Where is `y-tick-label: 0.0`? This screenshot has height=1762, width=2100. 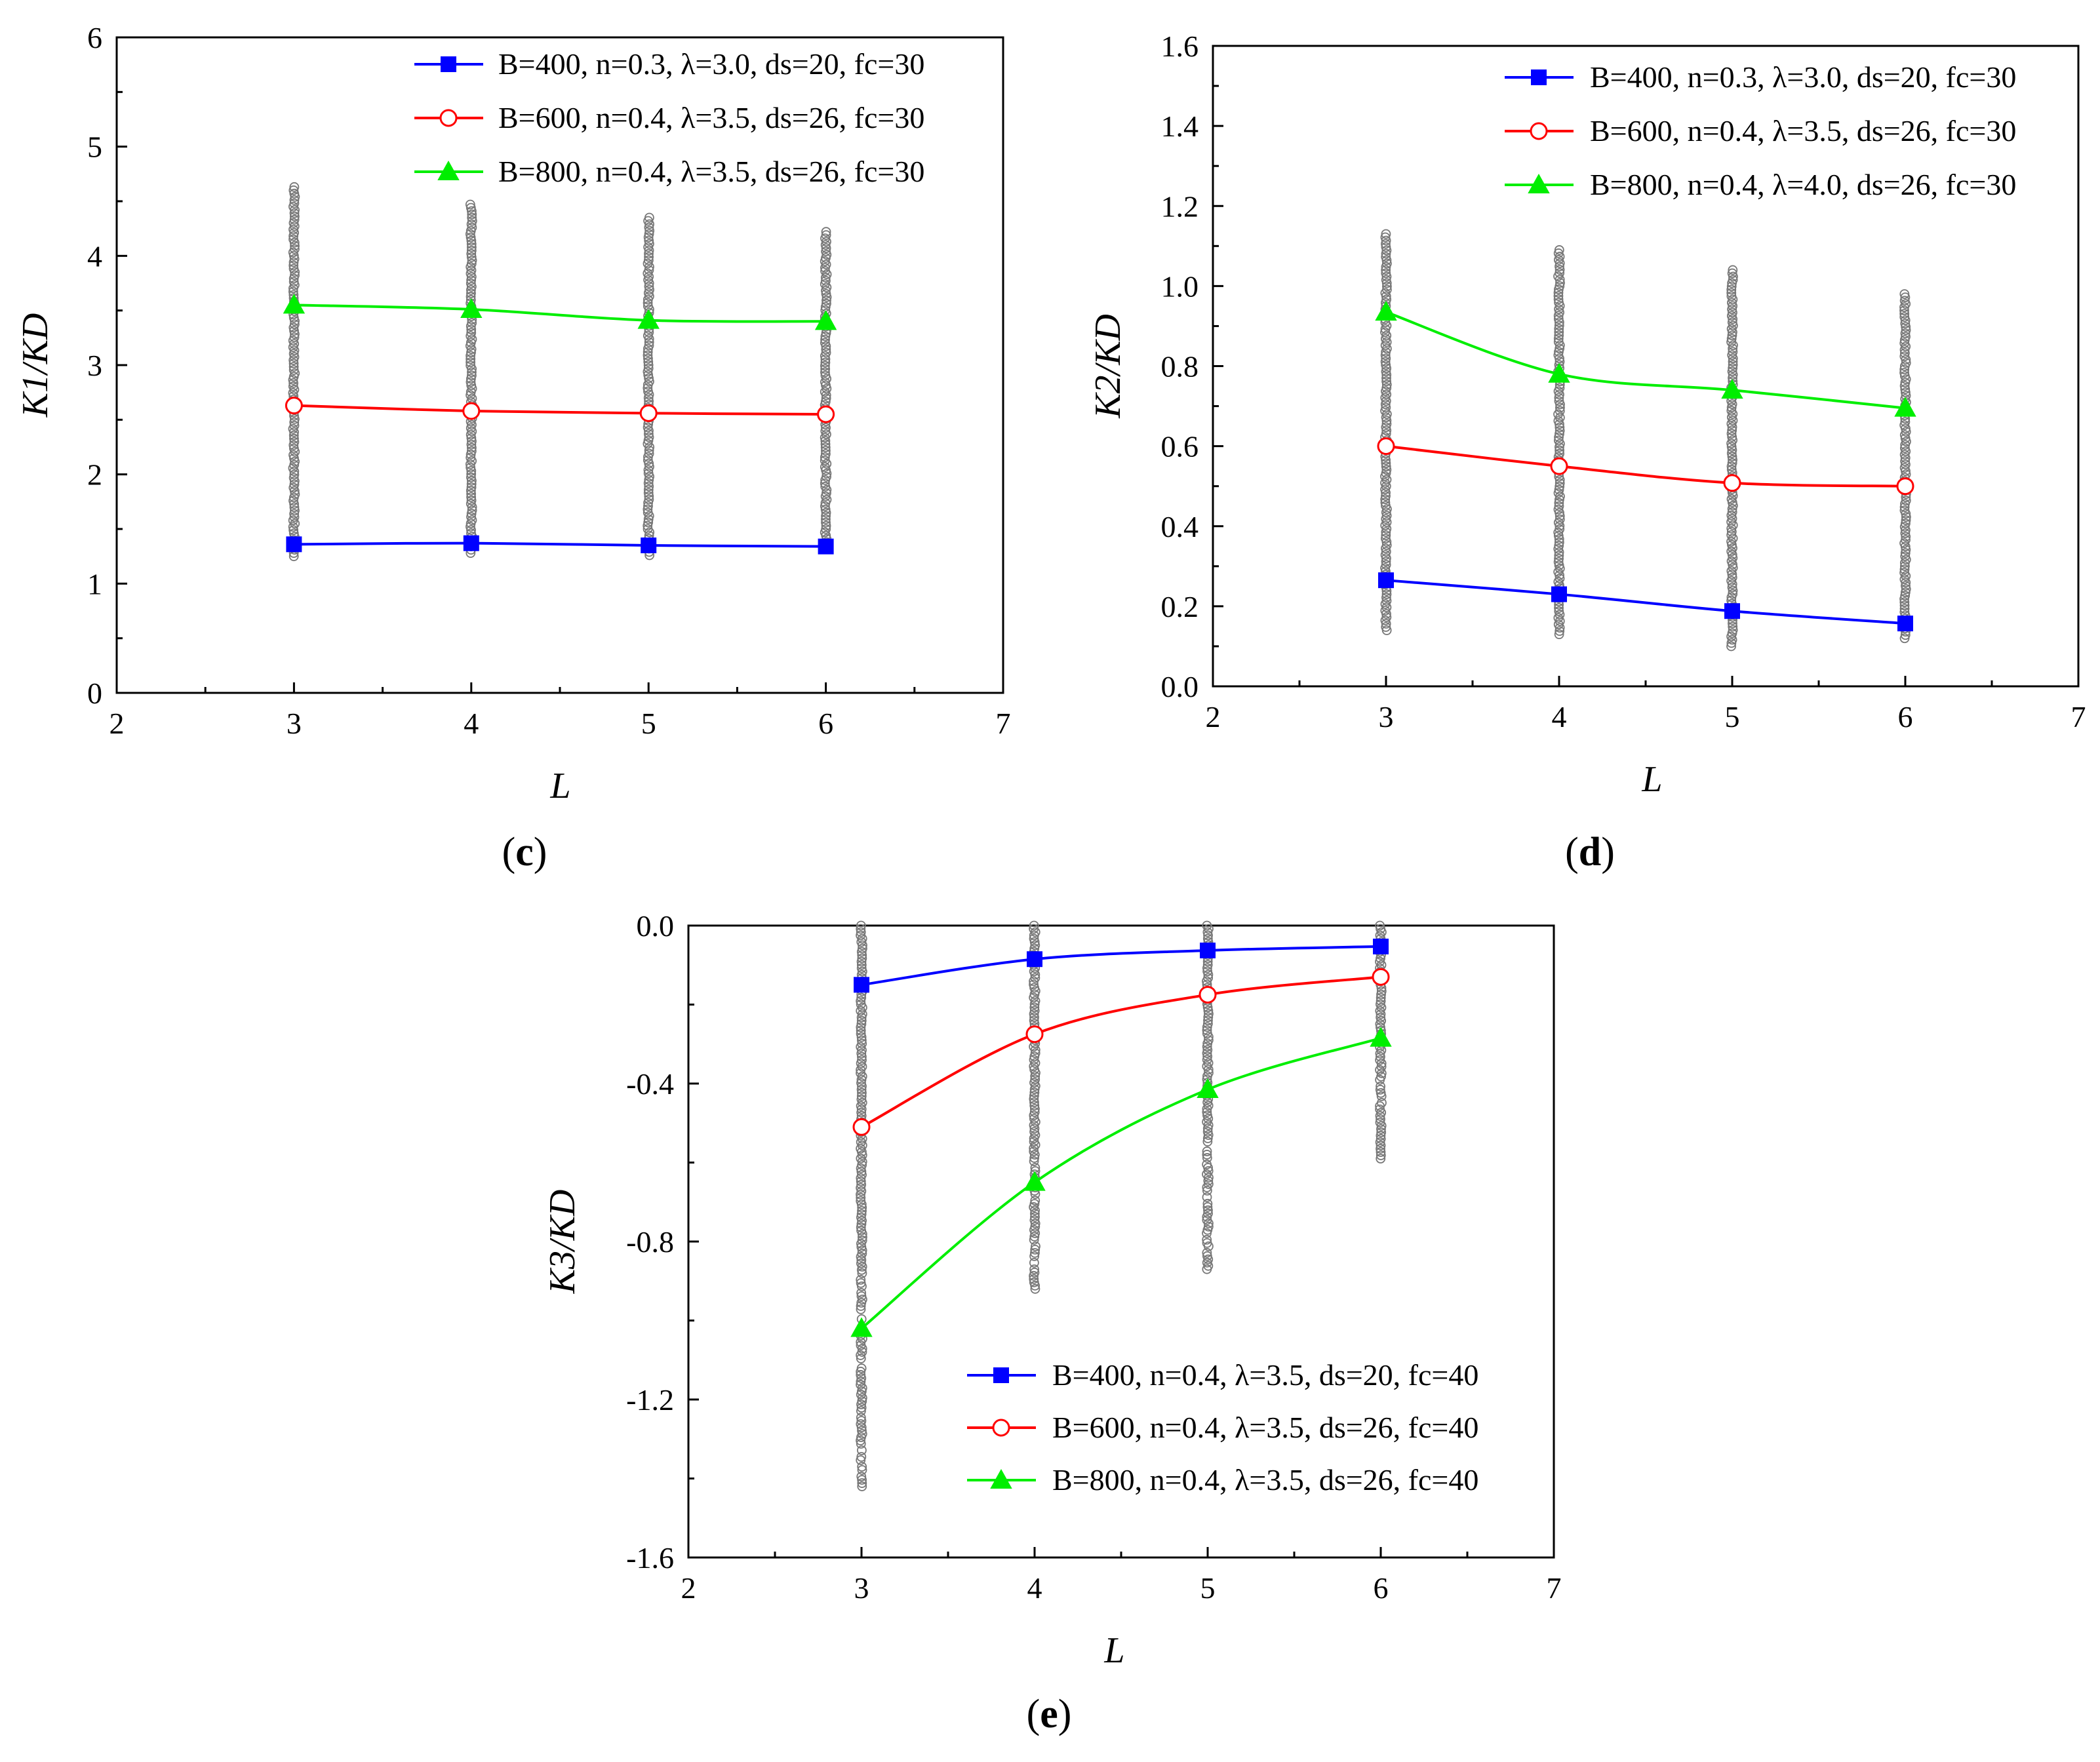
y-tick-label: 0.0 is located at coordinates (656, 926).